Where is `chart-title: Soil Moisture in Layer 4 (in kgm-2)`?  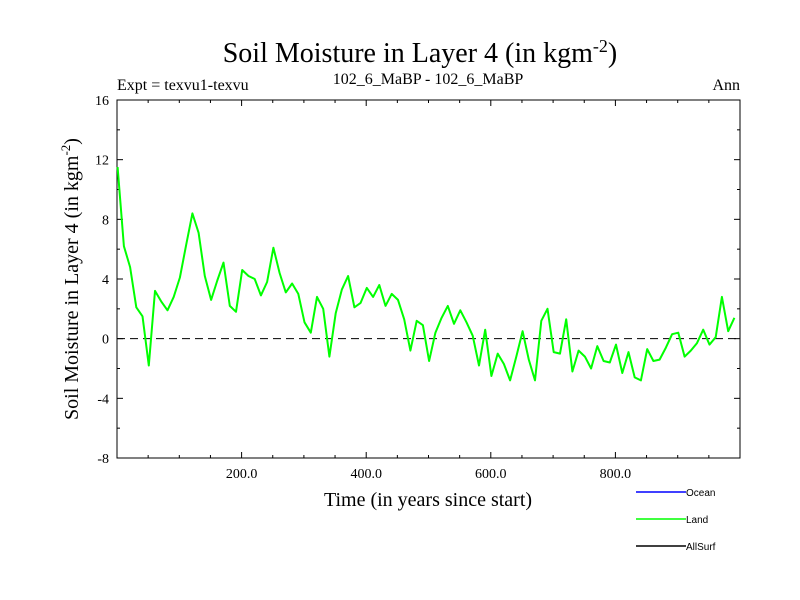 chart-title: Soil Moisture in Layer 4 (in kgm-2) is located at coordinates (420, 52).